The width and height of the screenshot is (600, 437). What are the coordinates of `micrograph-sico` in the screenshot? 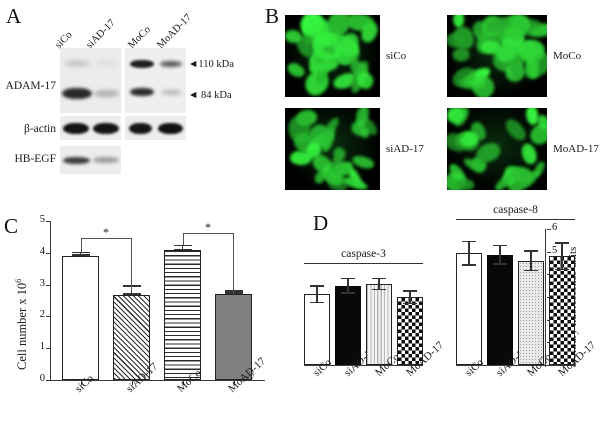 It's located at (332, 56).